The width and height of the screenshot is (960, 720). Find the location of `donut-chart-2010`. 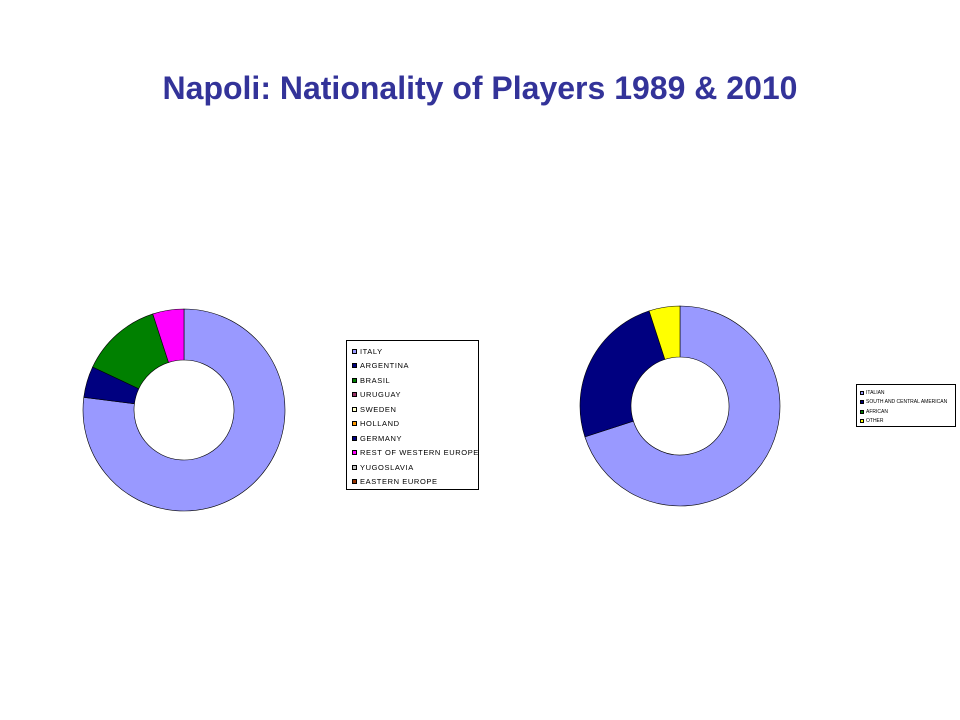

donut-chart-2010 is located at coordinates (680, 406).